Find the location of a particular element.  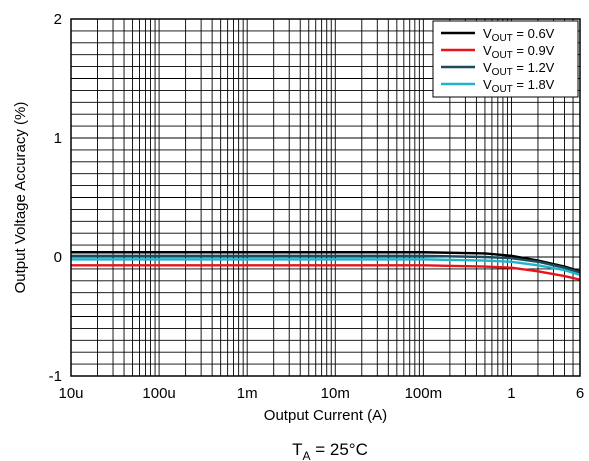

y-tick-labels: 2 1 0 -1 is located at coordinates (55, 198).